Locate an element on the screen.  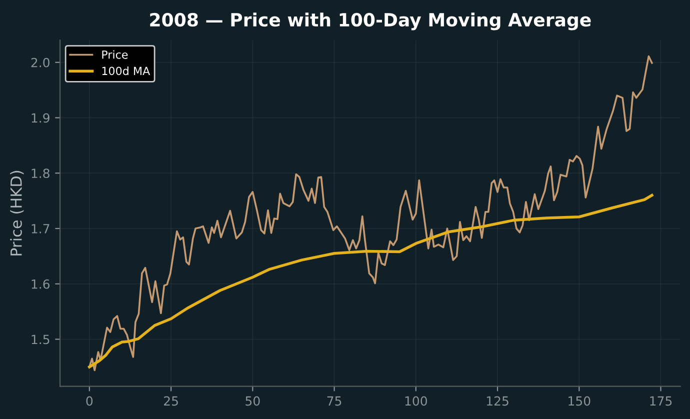
x-tick-label: 150 is located at coordinates (579, 401).